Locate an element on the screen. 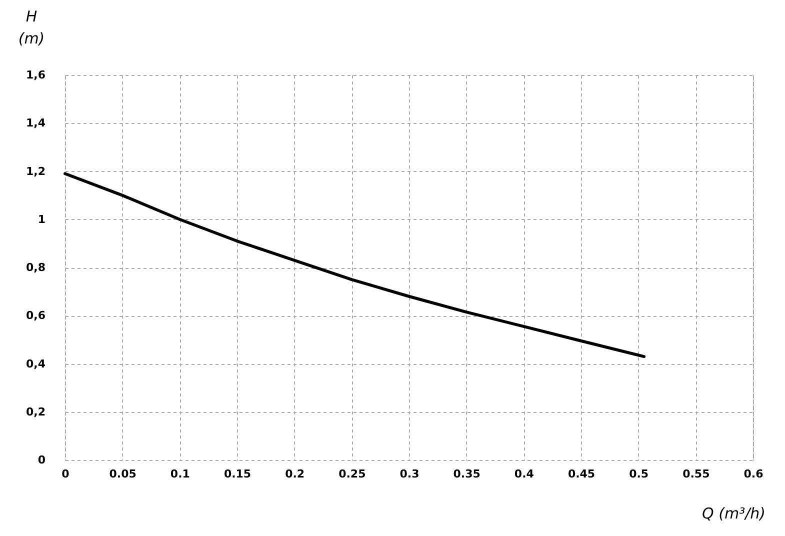 Image resolution: width=785 pixels, height=536 pixels. y-tick-label: 1 is located at coordinates (42, 219).